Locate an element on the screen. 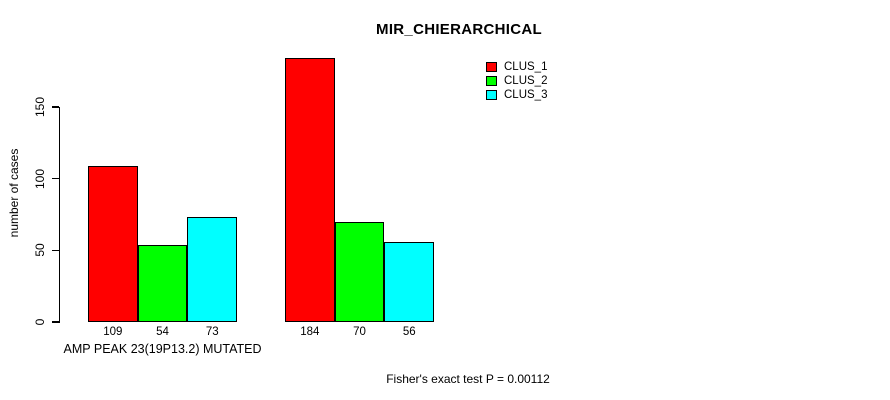 The height and width of the screenshot is (400, 890). bar-value-label: 54 is located at coordinates (162, 332).